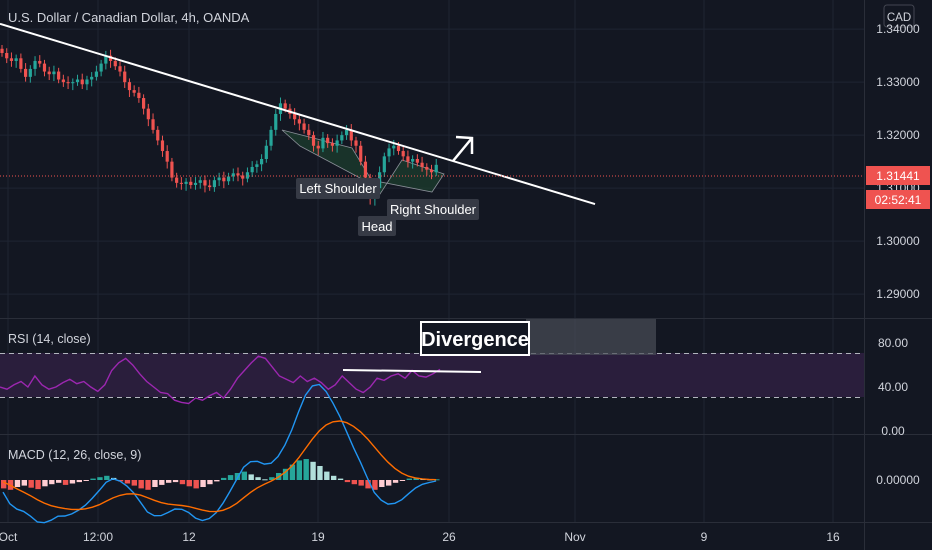 Image resolution: width=932 pixels, height=550 pixels. Describe the element at coordinates (463, 148) in the screenshot. I see `breakout-arrow` at that location.